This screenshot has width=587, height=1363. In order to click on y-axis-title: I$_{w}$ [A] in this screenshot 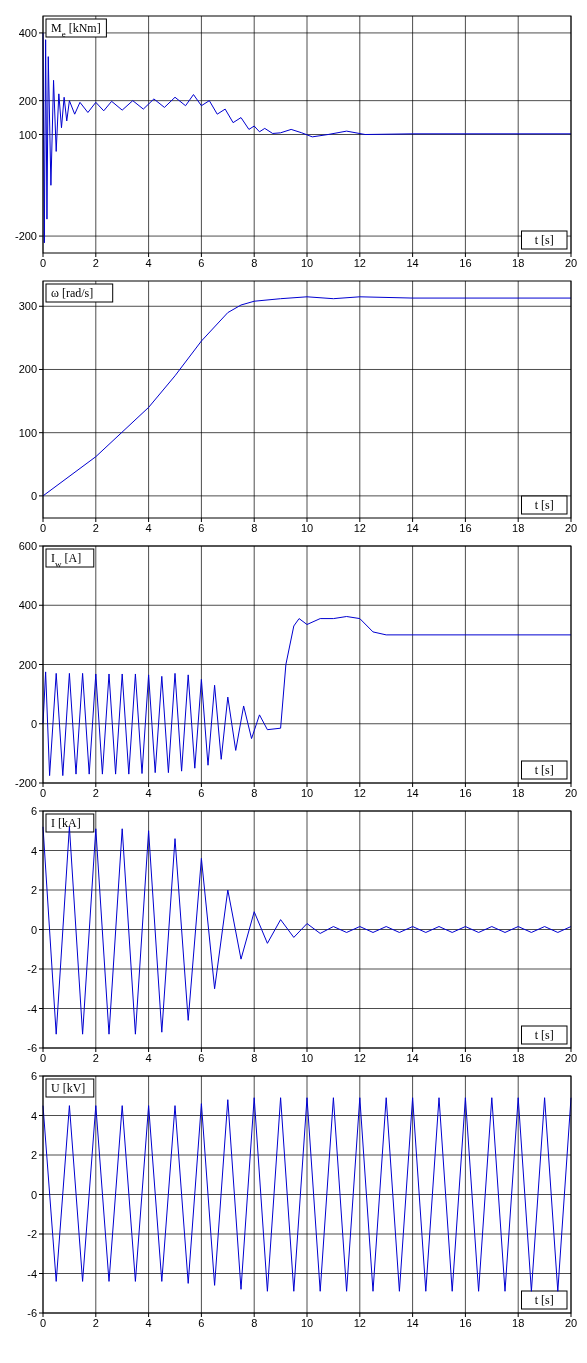, I will do `click(66, 560)`.